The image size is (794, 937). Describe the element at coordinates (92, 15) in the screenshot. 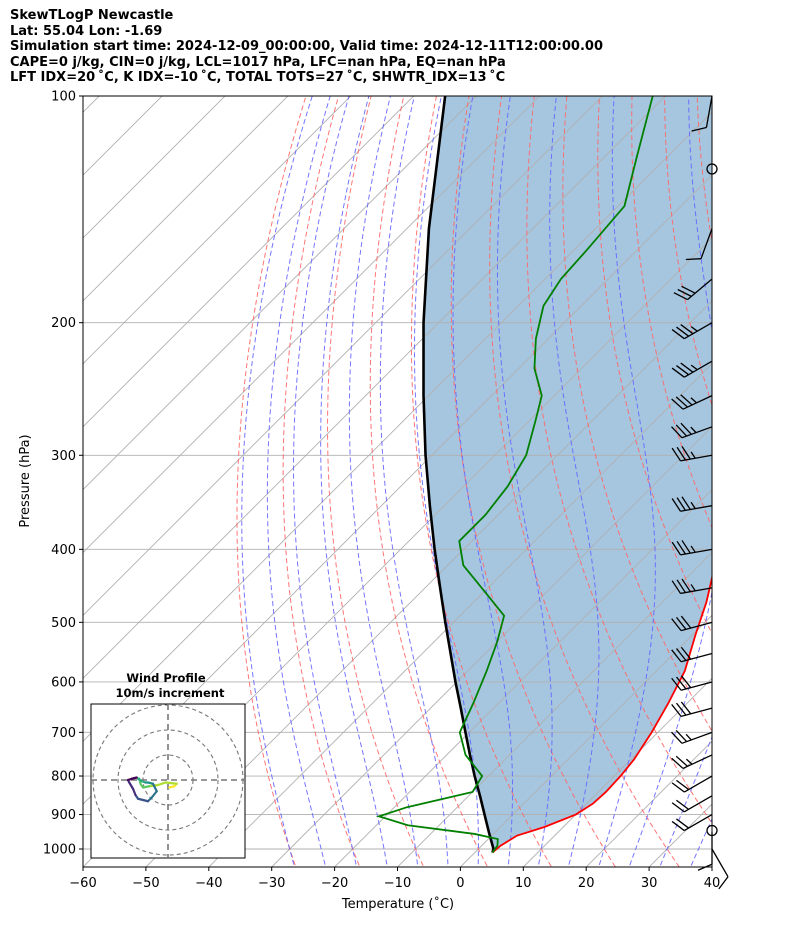

I see `chart-title: SkewTLogP Newcastle` at that location.